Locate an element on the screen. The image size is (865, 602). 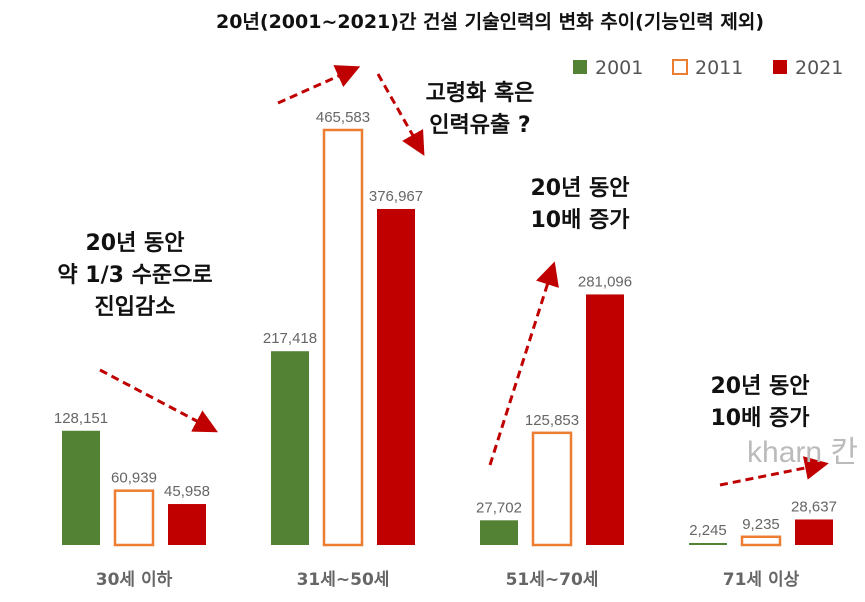
chart-title: 20년(2001~2021)간 건설 기술인력의 변화 추이(기능인력 제외) is located at coordinates (490, 22).